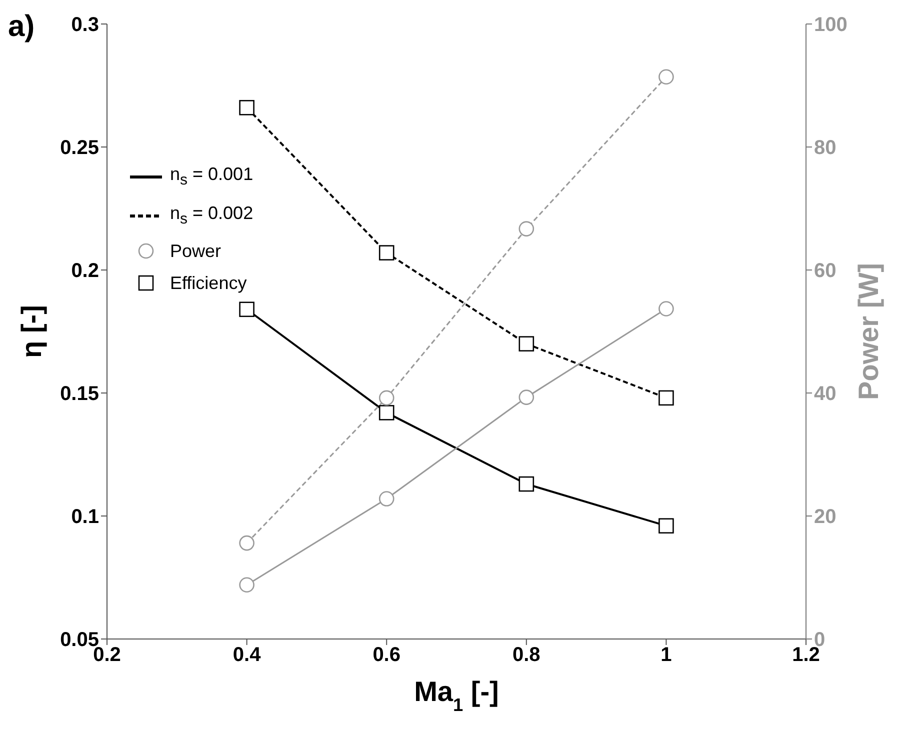  Describe the element at coordinates (666, 655) in the screenshot. I see `x-tick-label: 1` at that location.